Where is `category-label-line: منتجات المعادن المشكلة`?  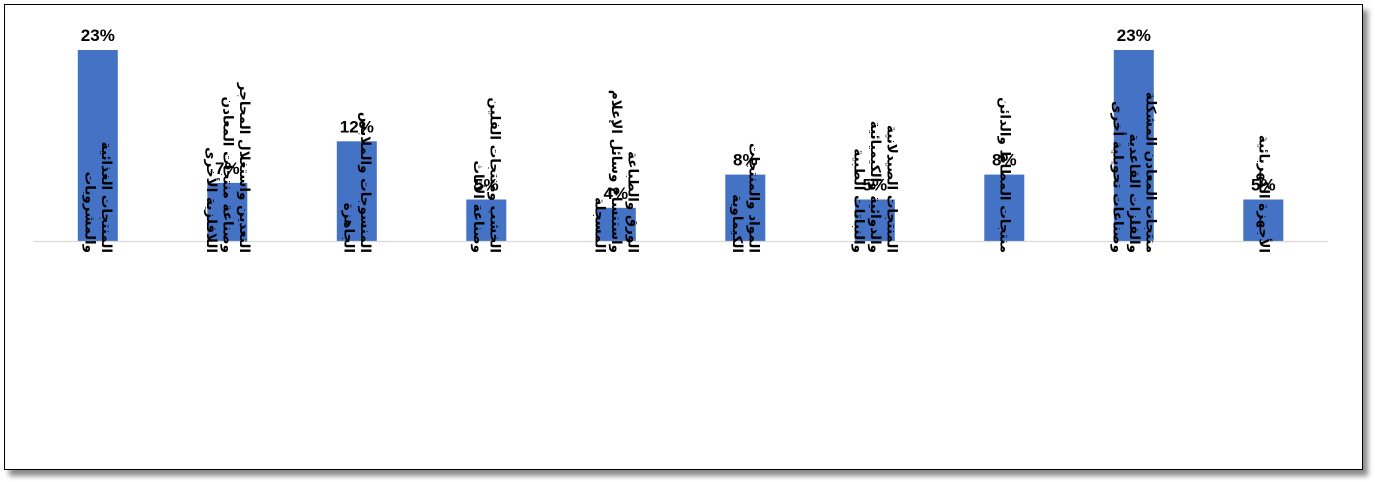 category-label-line: منتجات المعادن المشكلة is located at coordinates (1150, 172).